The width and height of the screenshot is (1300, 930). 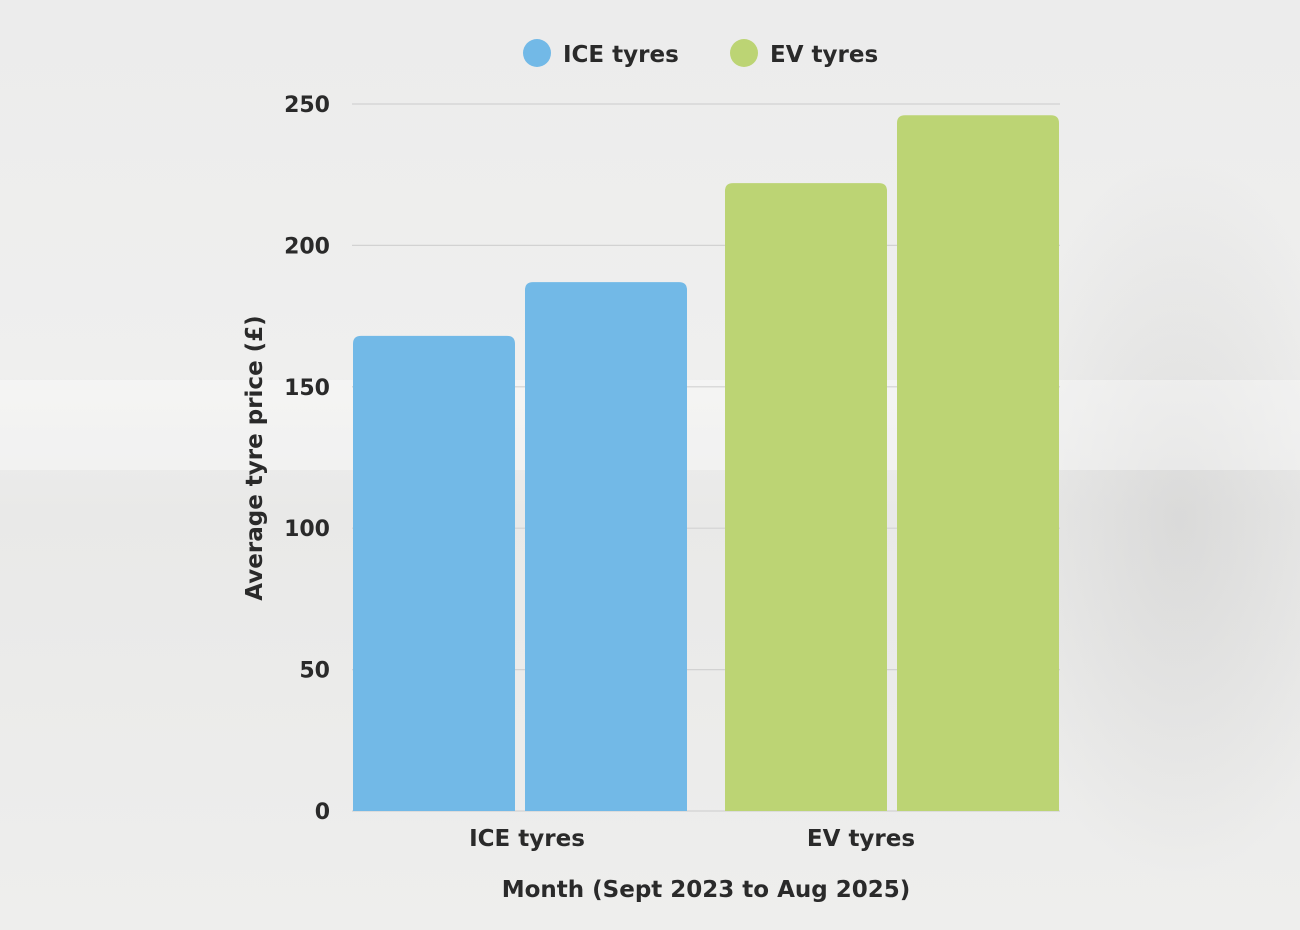 I want to click on legend-label: ICE tyres, so click(x=621, y=55).